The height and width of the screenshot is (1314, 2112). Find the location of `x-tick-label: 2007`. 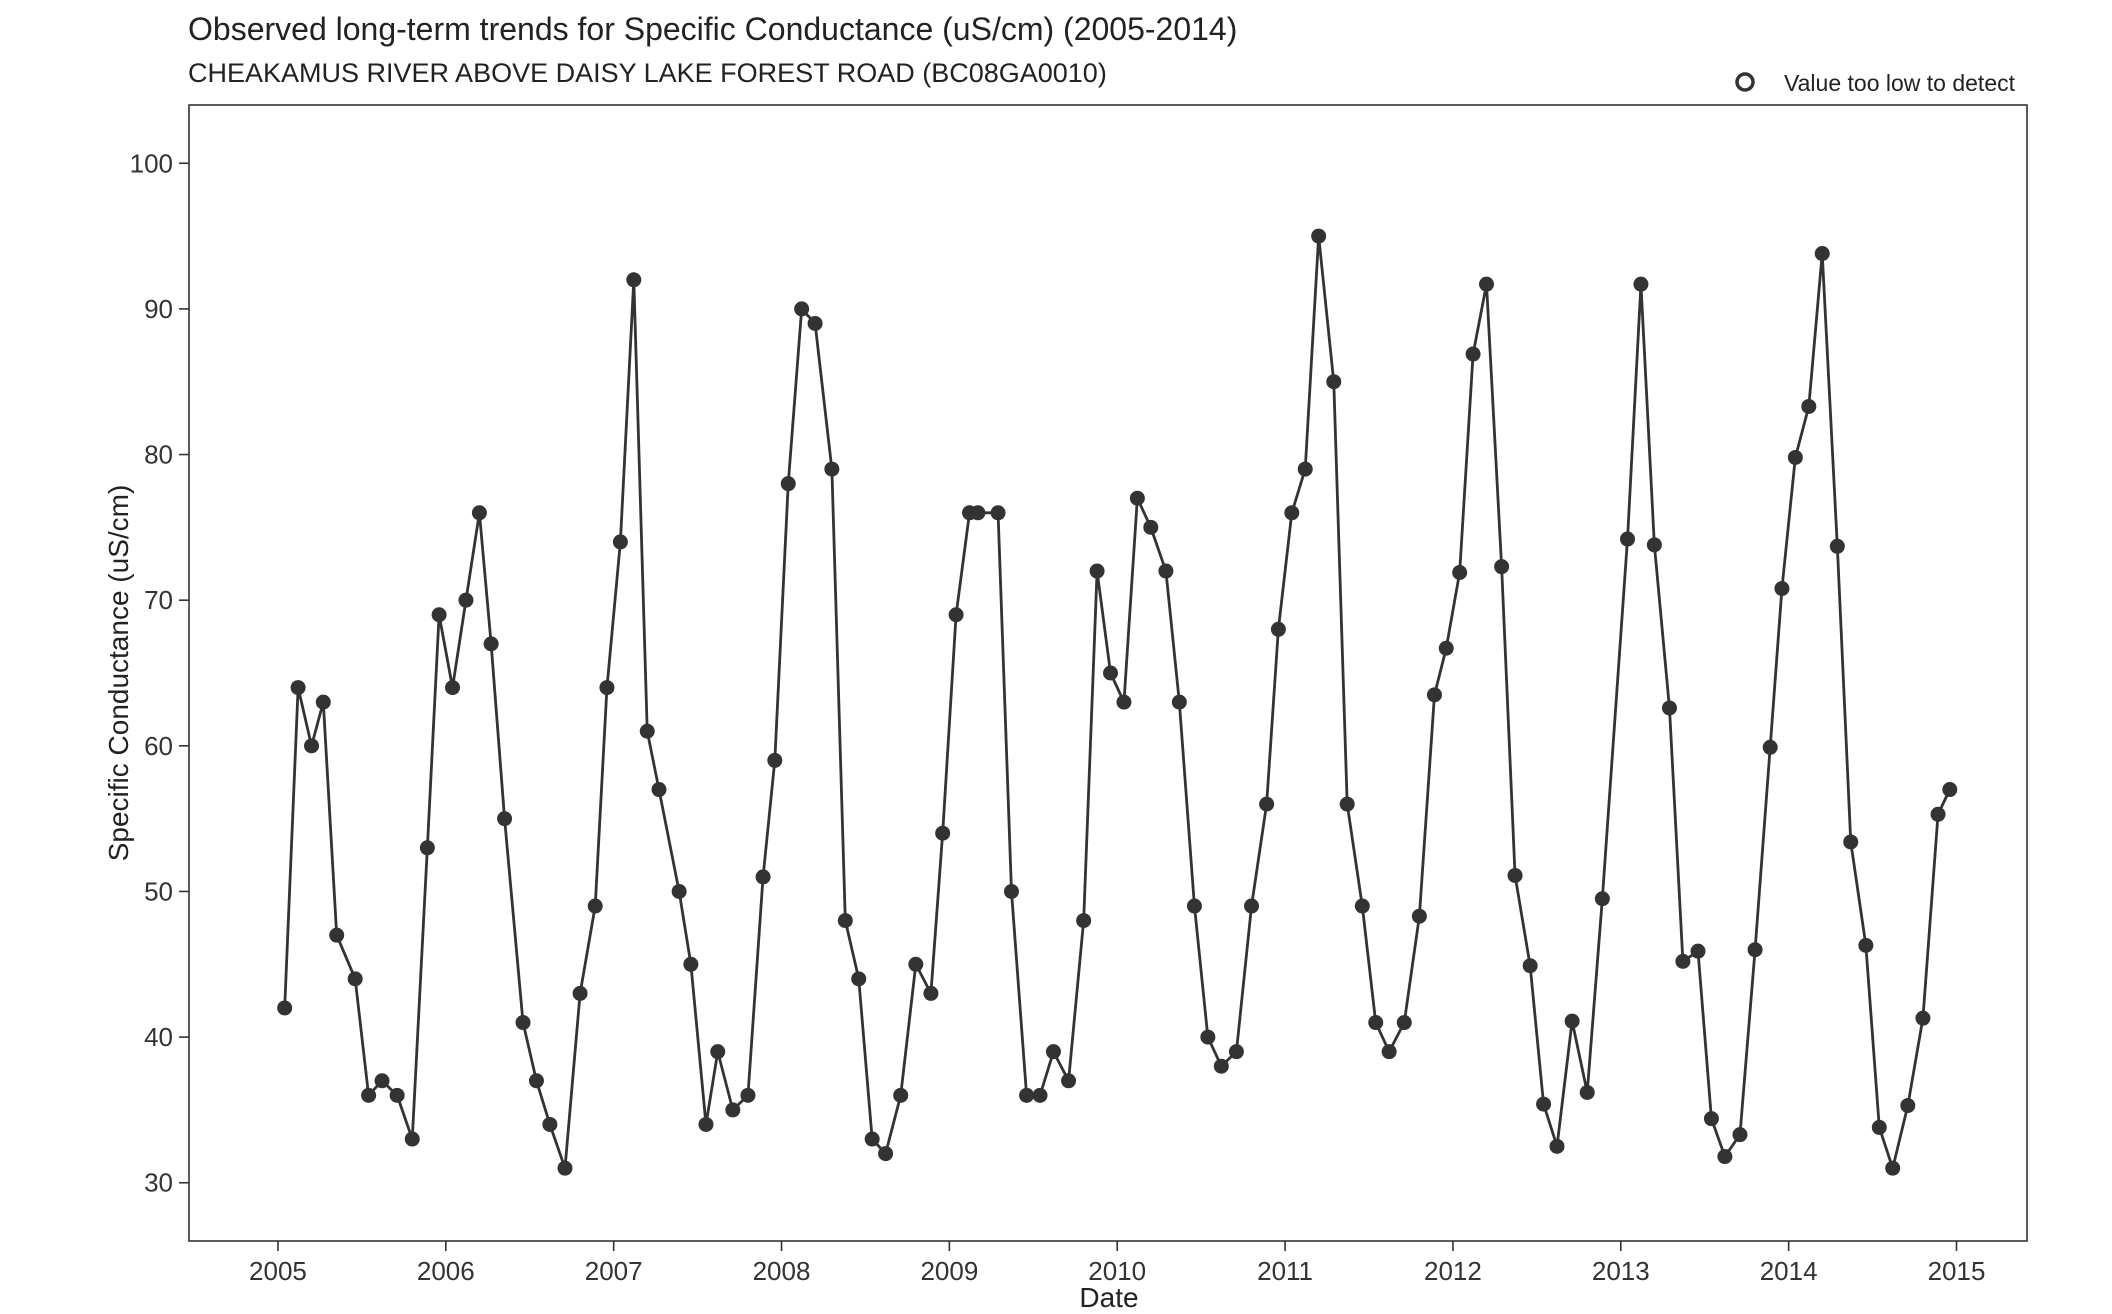

x-tick-label: 2007 is located at coordinates (614, 1271).